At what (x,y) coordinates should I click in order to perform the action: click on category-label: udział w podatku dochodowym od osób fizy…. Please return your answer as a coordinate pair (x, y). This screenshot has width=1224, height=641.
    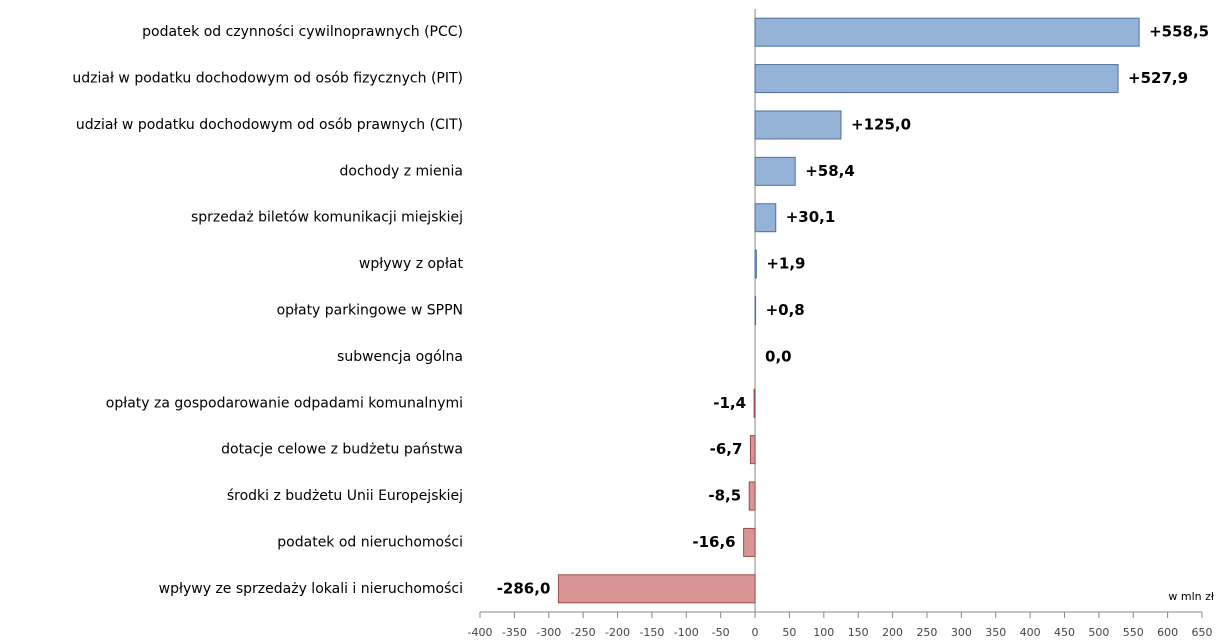
    Looking at the image, I should click on (267, 79).